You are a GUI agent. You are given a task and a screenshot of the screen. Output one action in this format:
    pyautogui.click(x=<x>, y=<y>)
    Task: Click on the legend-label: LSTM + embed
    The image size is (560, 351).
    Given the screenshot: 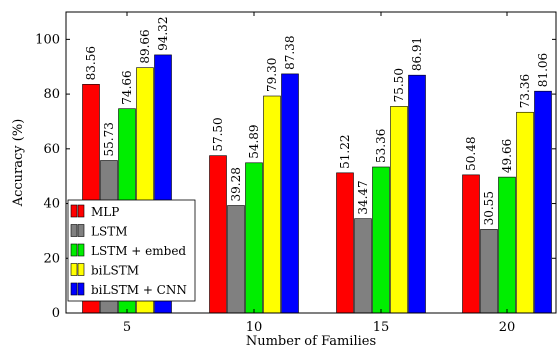 What is the action you would take?
    pyautogui.click(x=138, y=251)
    